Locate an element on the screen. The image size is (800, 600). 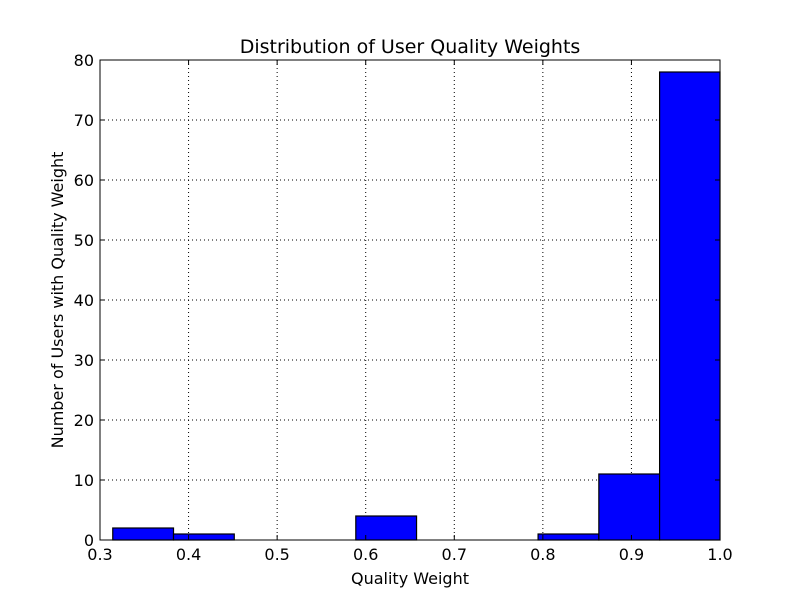
y-tick-label: 40 is located at coordinates (84, 300).